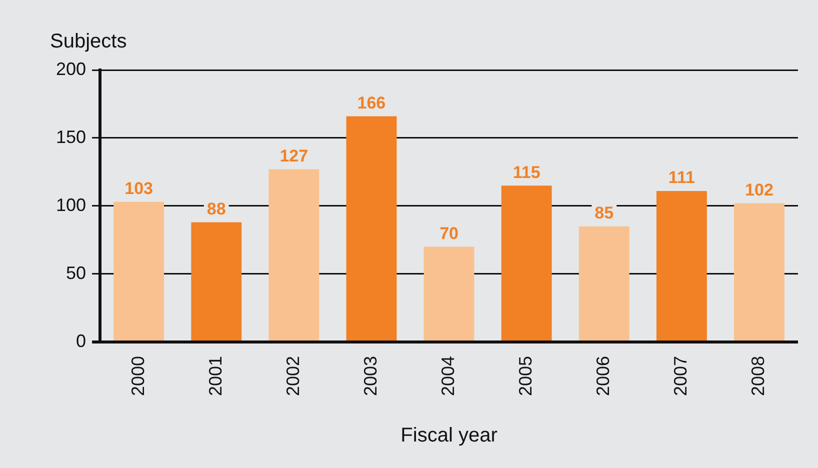  I want to click on data-label: 102, so click(759, 190).